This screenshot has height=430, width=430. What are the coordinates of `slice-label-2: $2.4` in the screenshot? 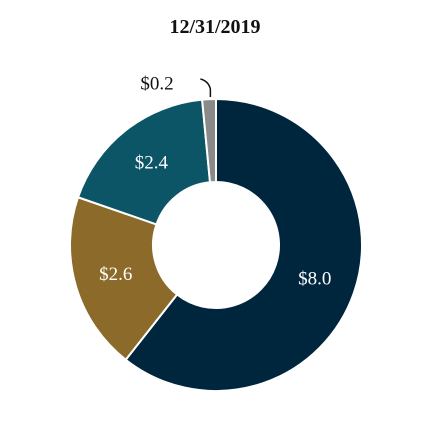 It's located at (152, 162).